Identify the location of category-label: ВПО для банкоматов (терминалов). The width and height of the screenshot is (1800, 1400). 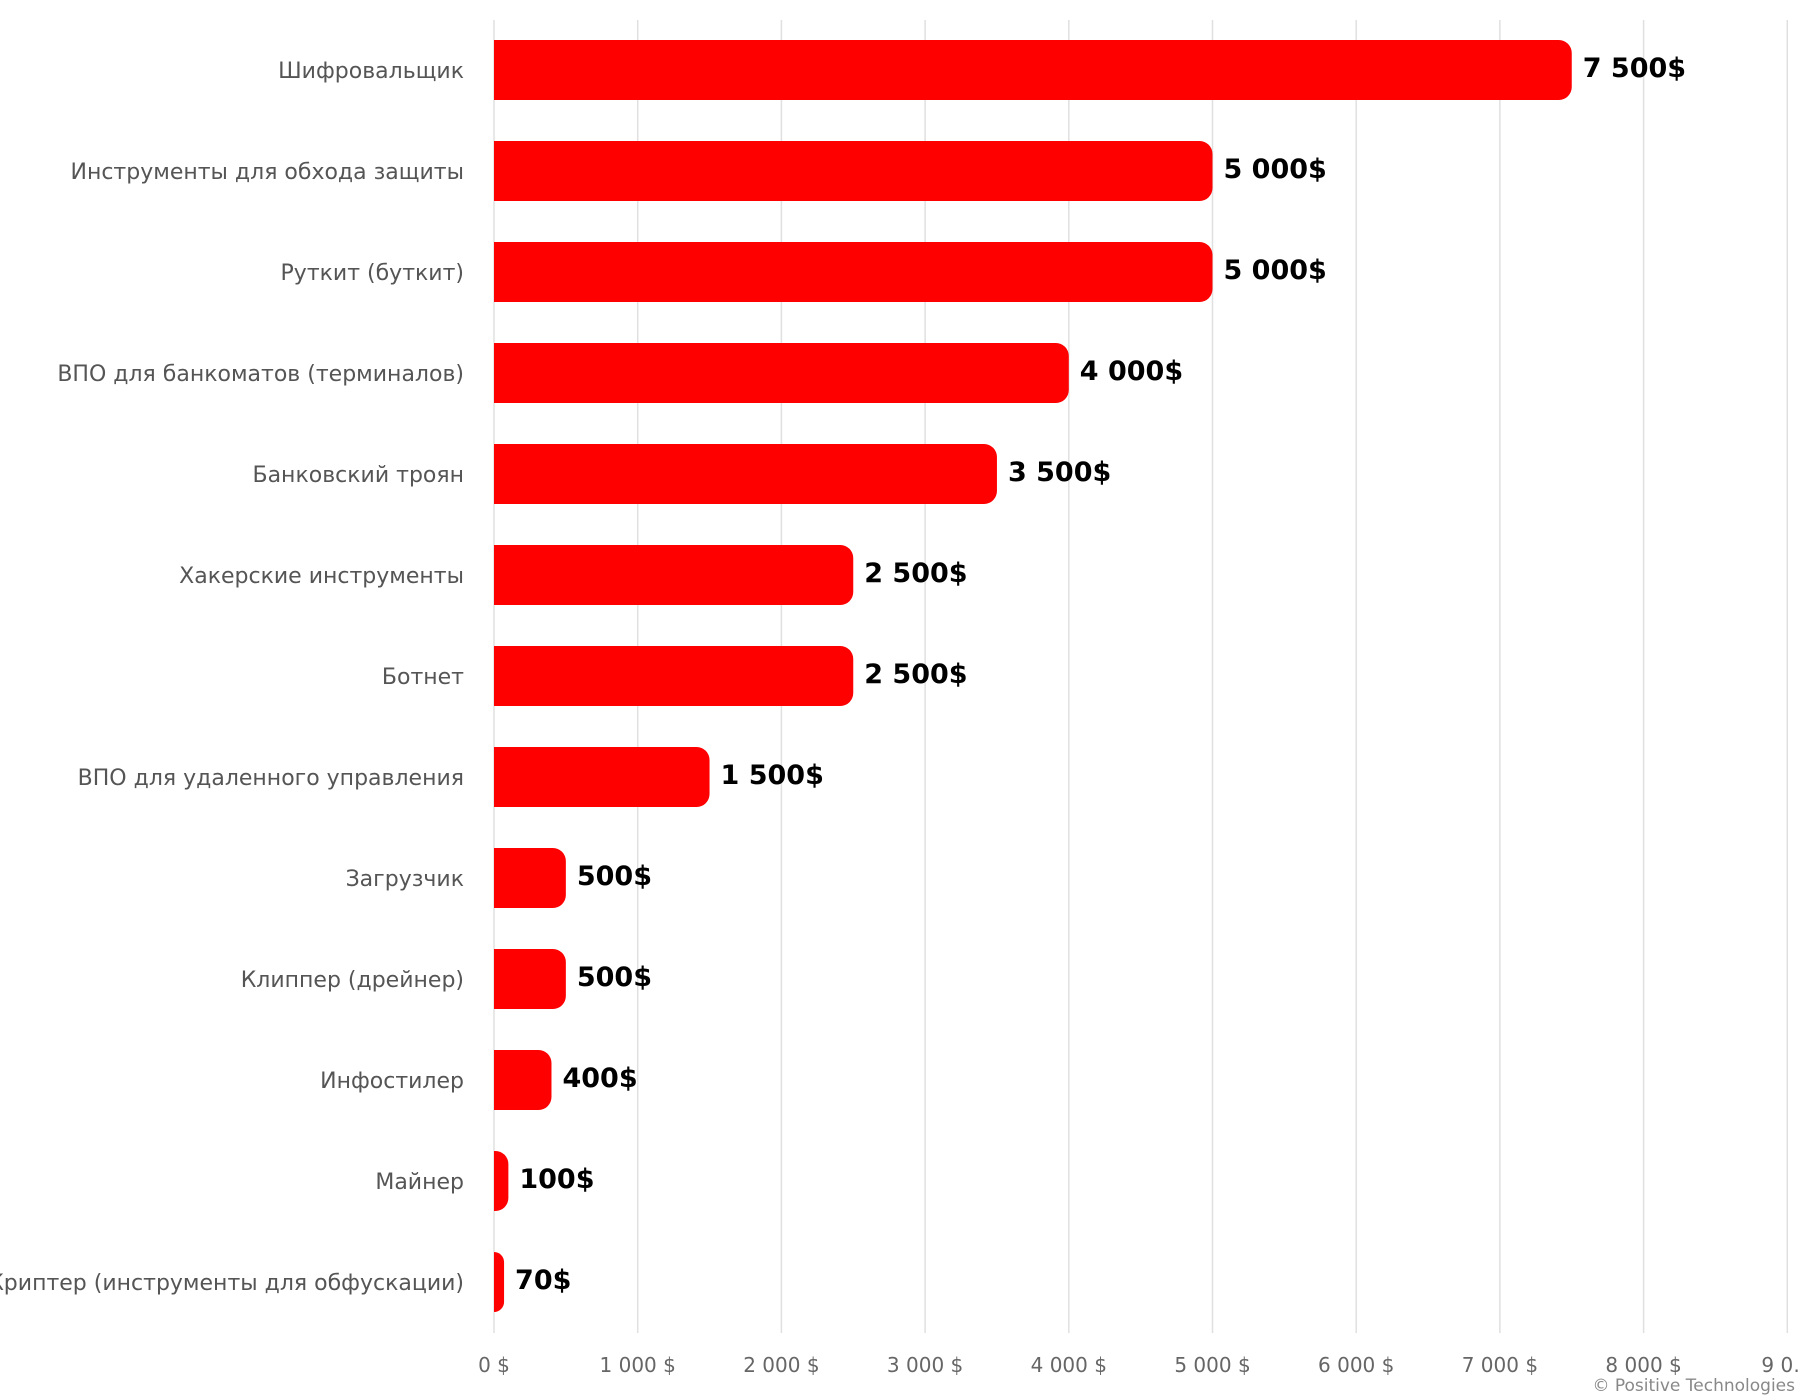
(260, 374).